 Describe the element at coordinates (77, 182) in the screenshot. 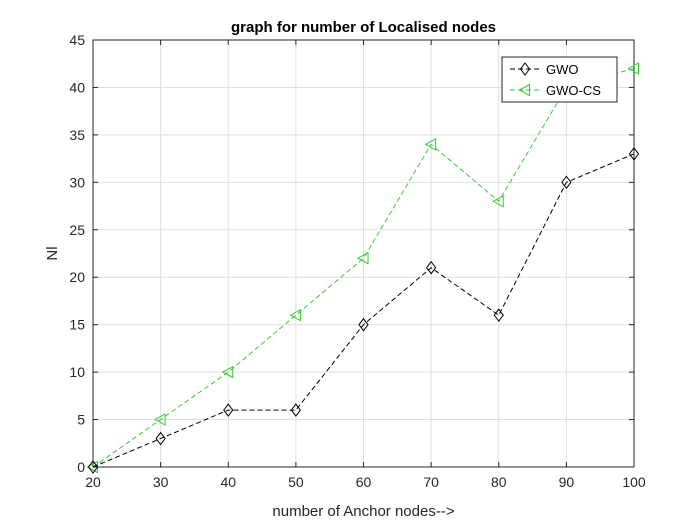

I see `y-tick-label: 30` at that location.